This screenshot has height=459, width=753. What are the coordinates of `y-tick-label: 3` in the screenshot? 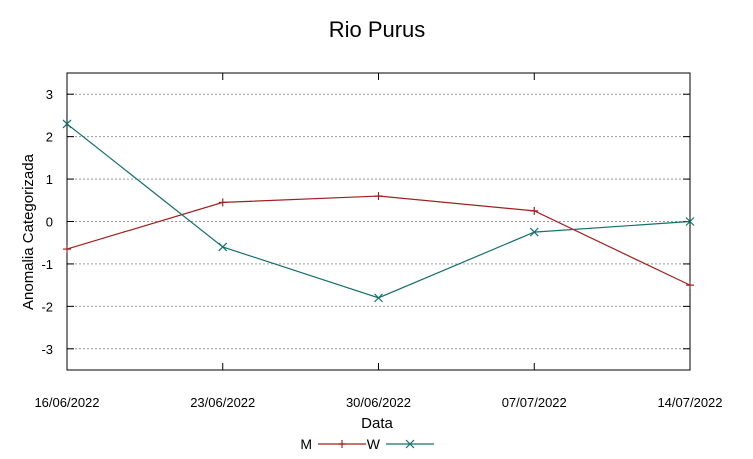 It's located at (49, 94).